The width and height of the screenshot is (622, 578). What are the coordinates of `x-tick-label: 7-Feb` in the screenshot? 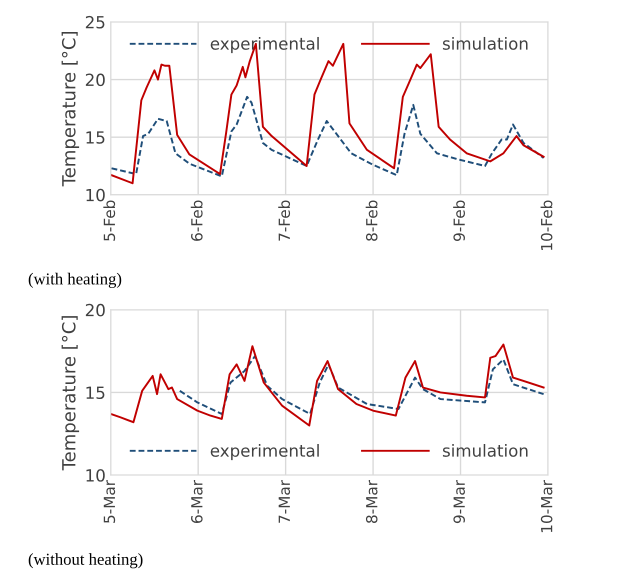 It's located at (284, 220).